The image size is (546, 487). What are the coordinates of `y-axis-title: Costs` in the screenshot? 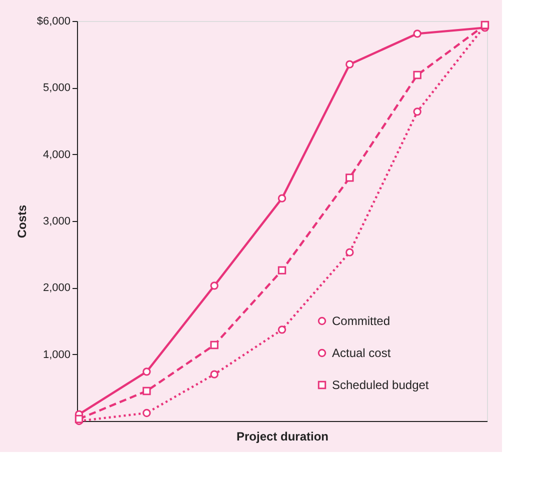 It's located at (21, 221).